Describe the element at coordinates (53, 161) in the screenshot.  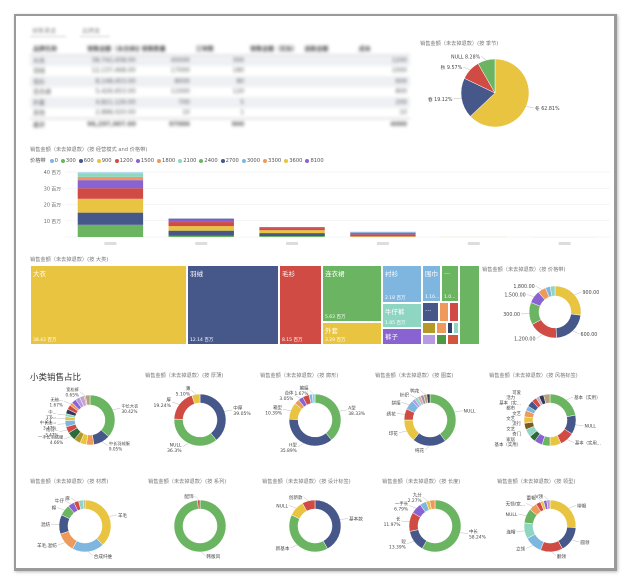
I see `legend-item: 0` at that location.